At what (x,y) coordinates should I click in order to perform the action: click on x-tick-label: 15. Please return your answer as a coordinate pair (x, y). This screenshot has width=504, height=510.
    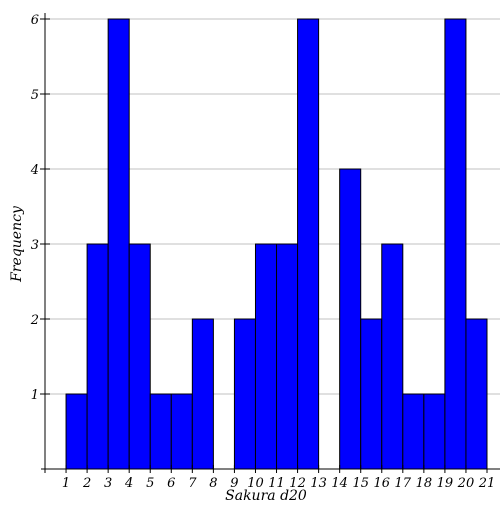
    Looking at the image, I should click on (360, 483).